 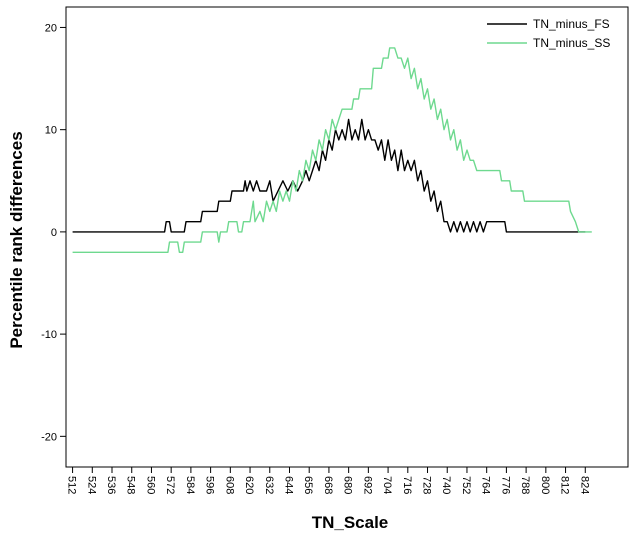 I want to click on y-tick-label: 20, so click(x=51, y=28).